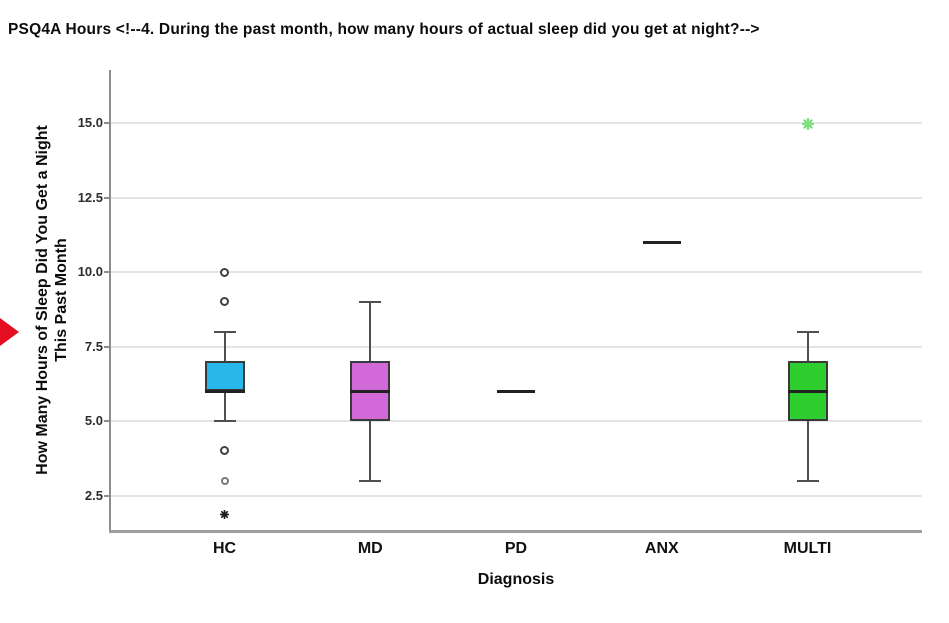  I want to click on y-tick-label: 10.0, so click(90, 271).